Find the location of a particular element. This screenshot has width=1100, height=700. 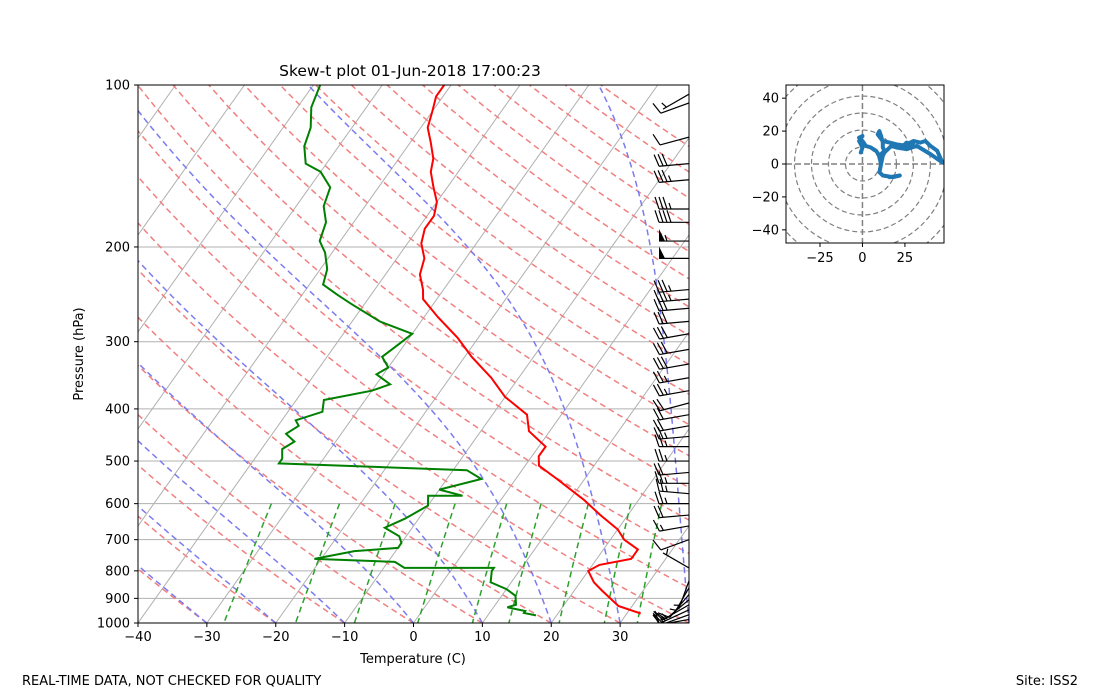

skewt-x-ticks: −40 −30 −20 −10 0 10 20 30 is located at coordinates (376, 634).